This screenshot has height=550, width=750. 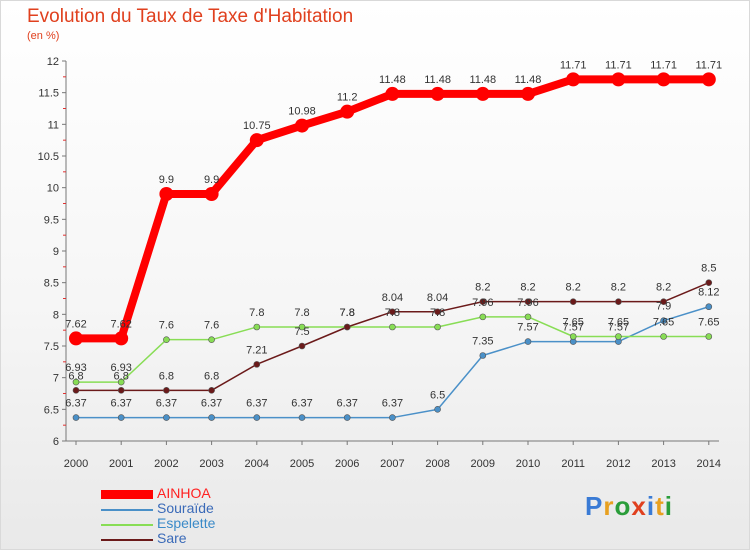 What do you see at coordinates (483, 464) in the screenshot?
I see `x-tick-label: 2009` at bounding box center [483, 464].